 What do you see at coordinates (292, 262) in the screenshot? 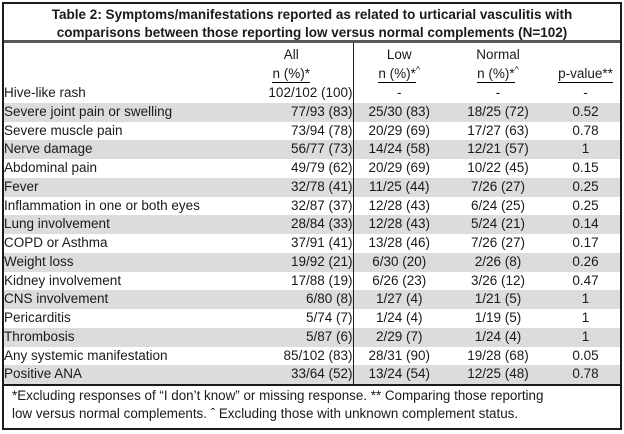
I see `all-cell: 19/92 (21)` at bounding box center [292, 262].